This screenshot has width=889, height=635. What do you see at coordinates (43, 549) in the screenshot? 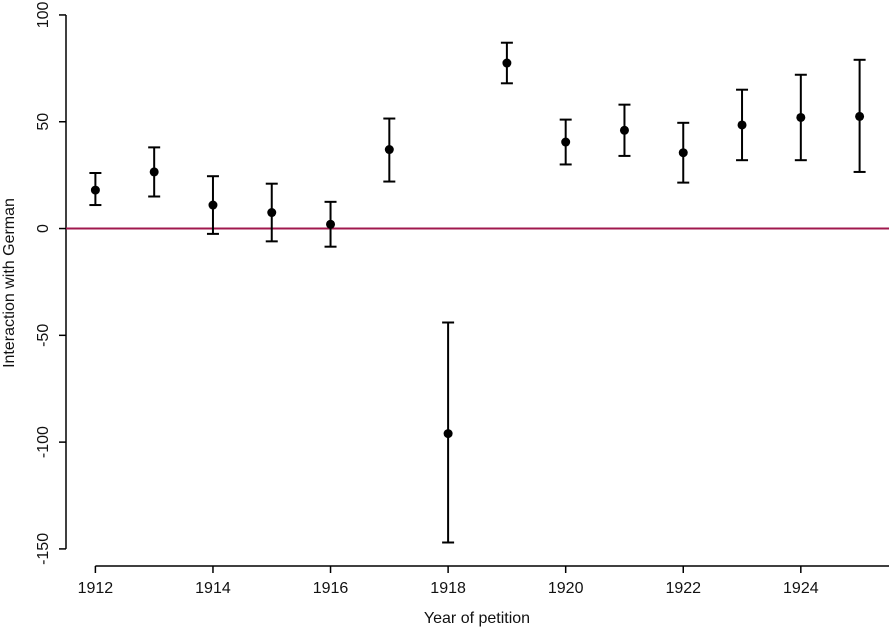
I see `y-tick-label: -150` at bounding box center [43, 549].